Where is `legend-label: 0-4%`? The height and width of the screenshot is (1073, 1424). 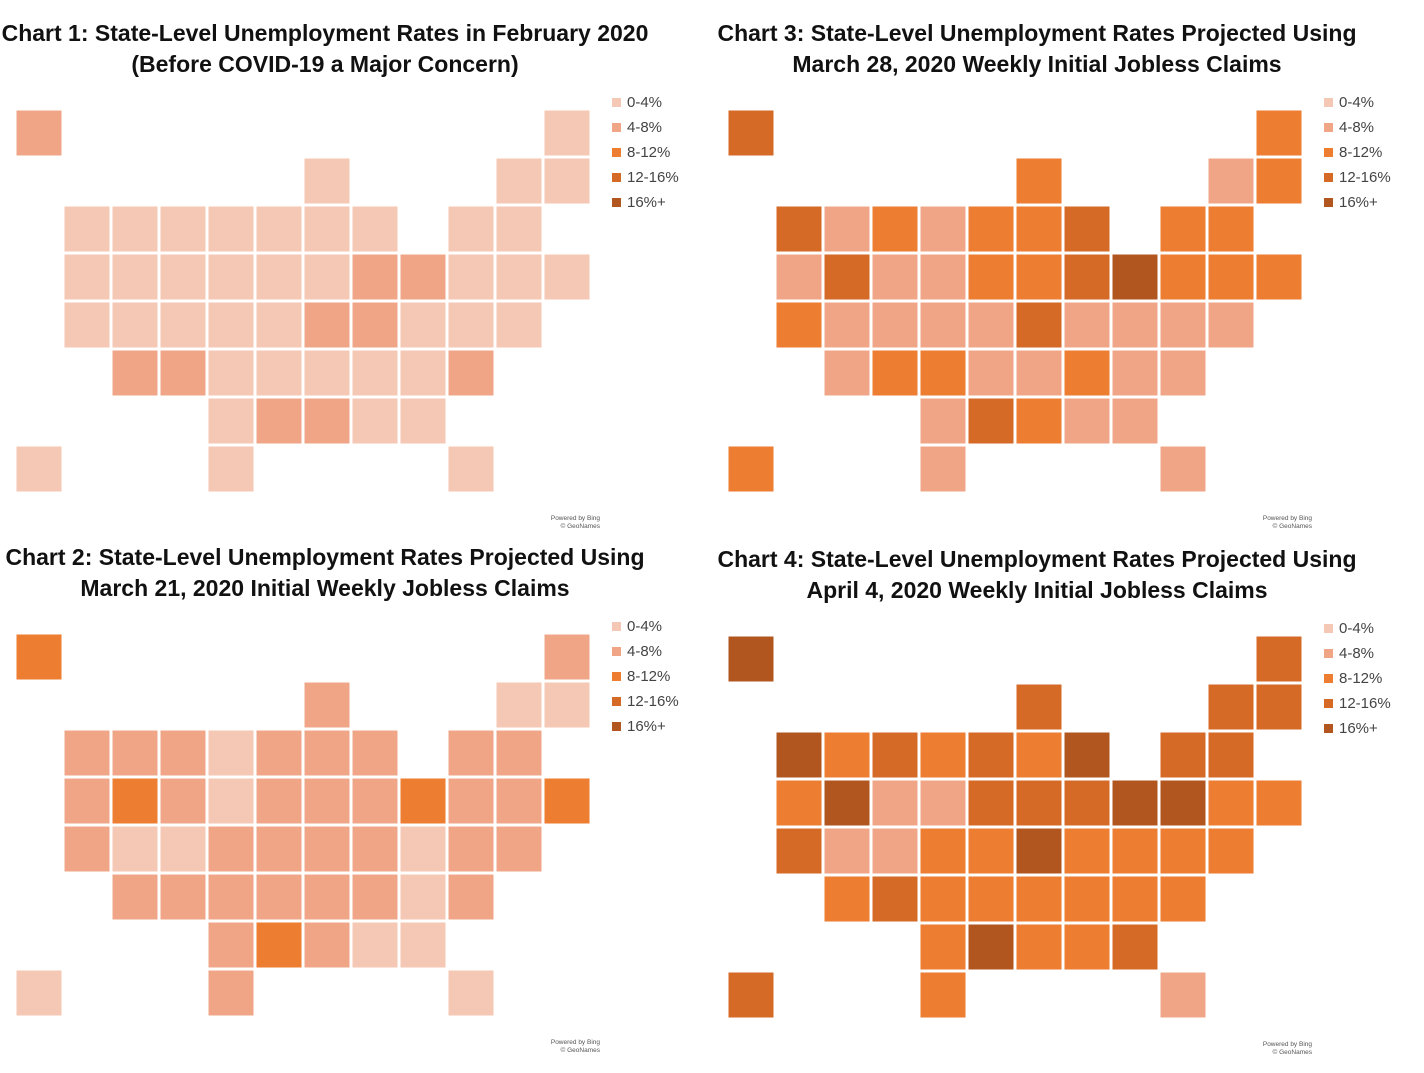 legend-label: 0-4% is located at coordinates (1357, 628).